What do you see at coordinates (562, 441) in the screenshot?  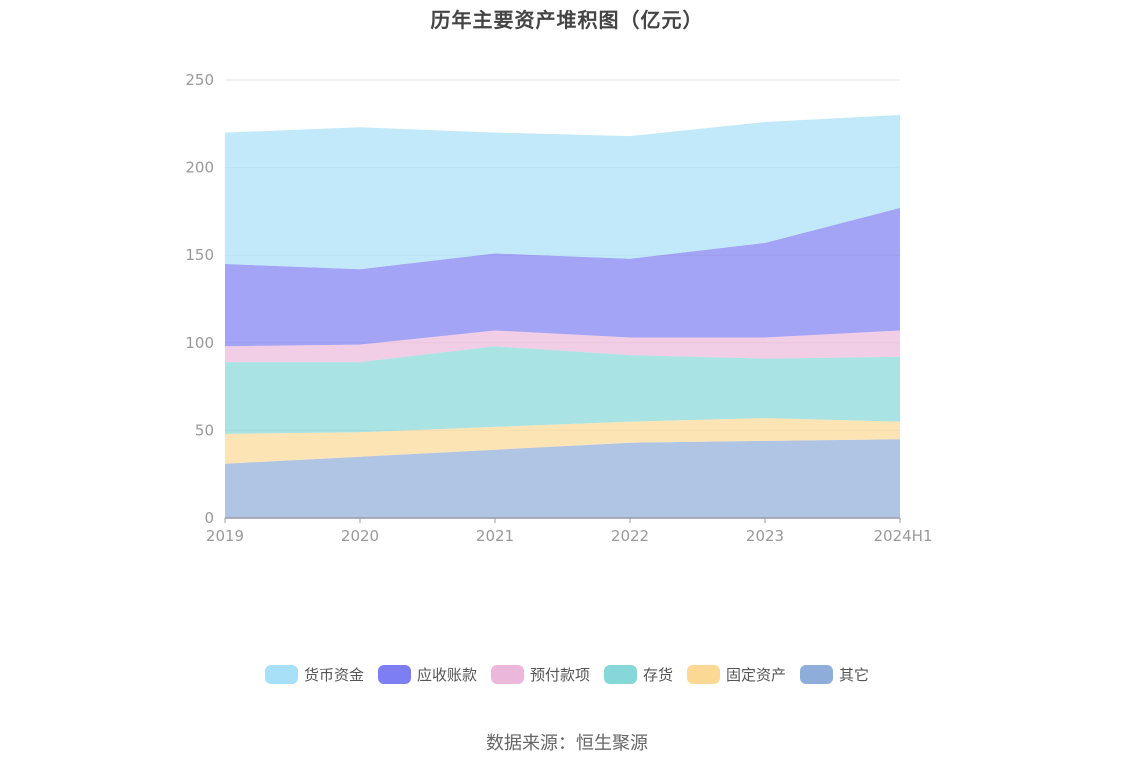 I see `area-固定资产` at bounding box center [562, 441].